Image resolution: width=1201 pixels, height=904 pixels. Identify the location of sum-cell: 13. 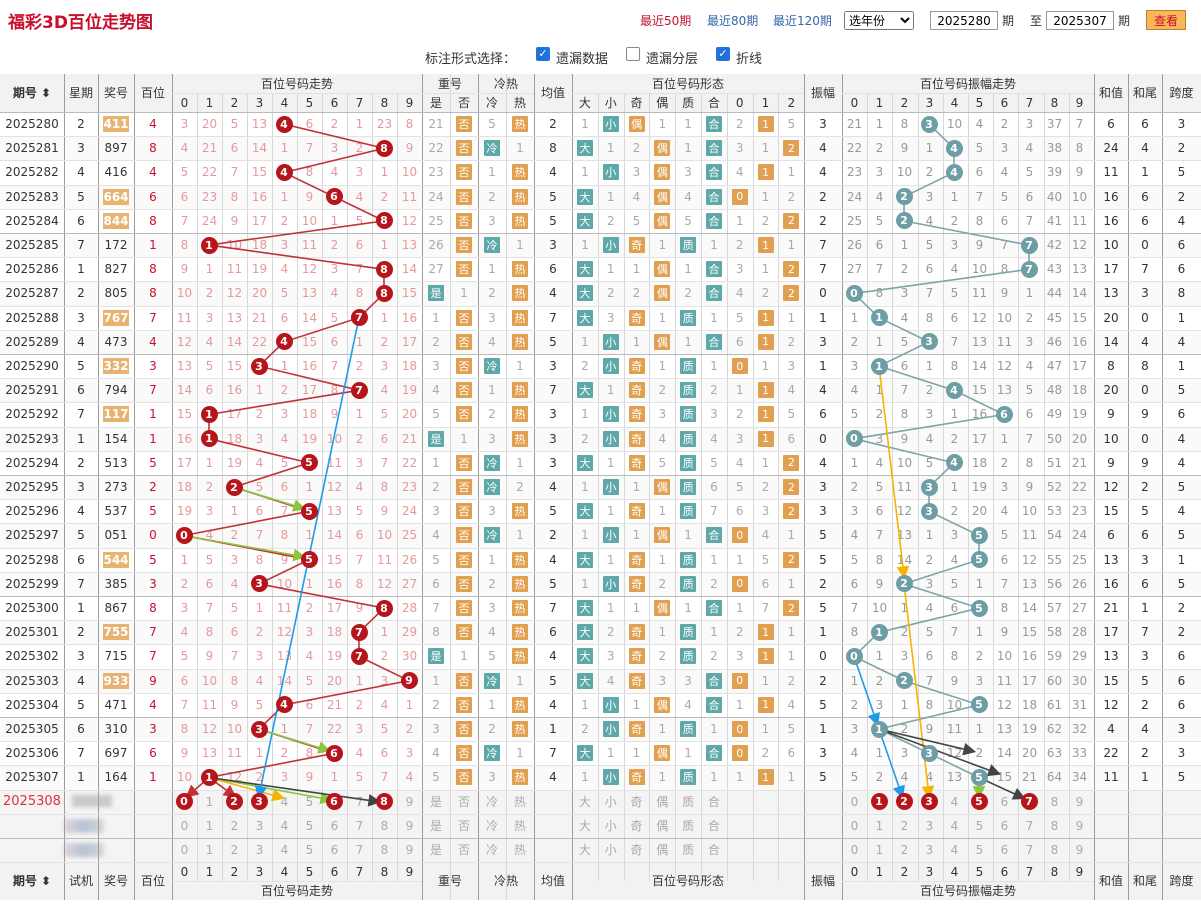
(1111, 559).